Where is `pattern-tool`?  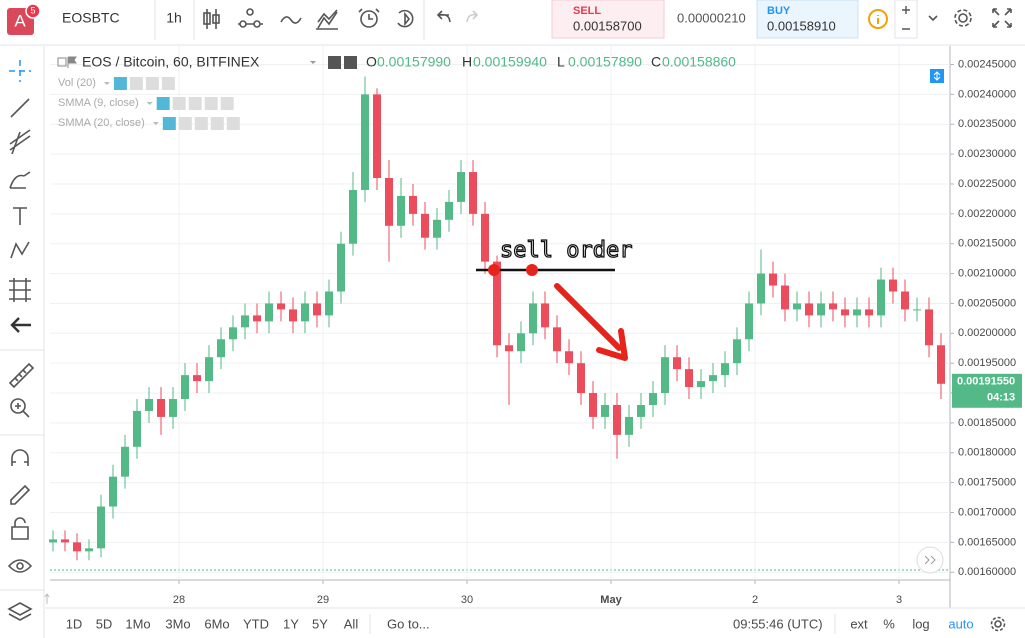 pattern-tool is located at coordinates (20, 250).